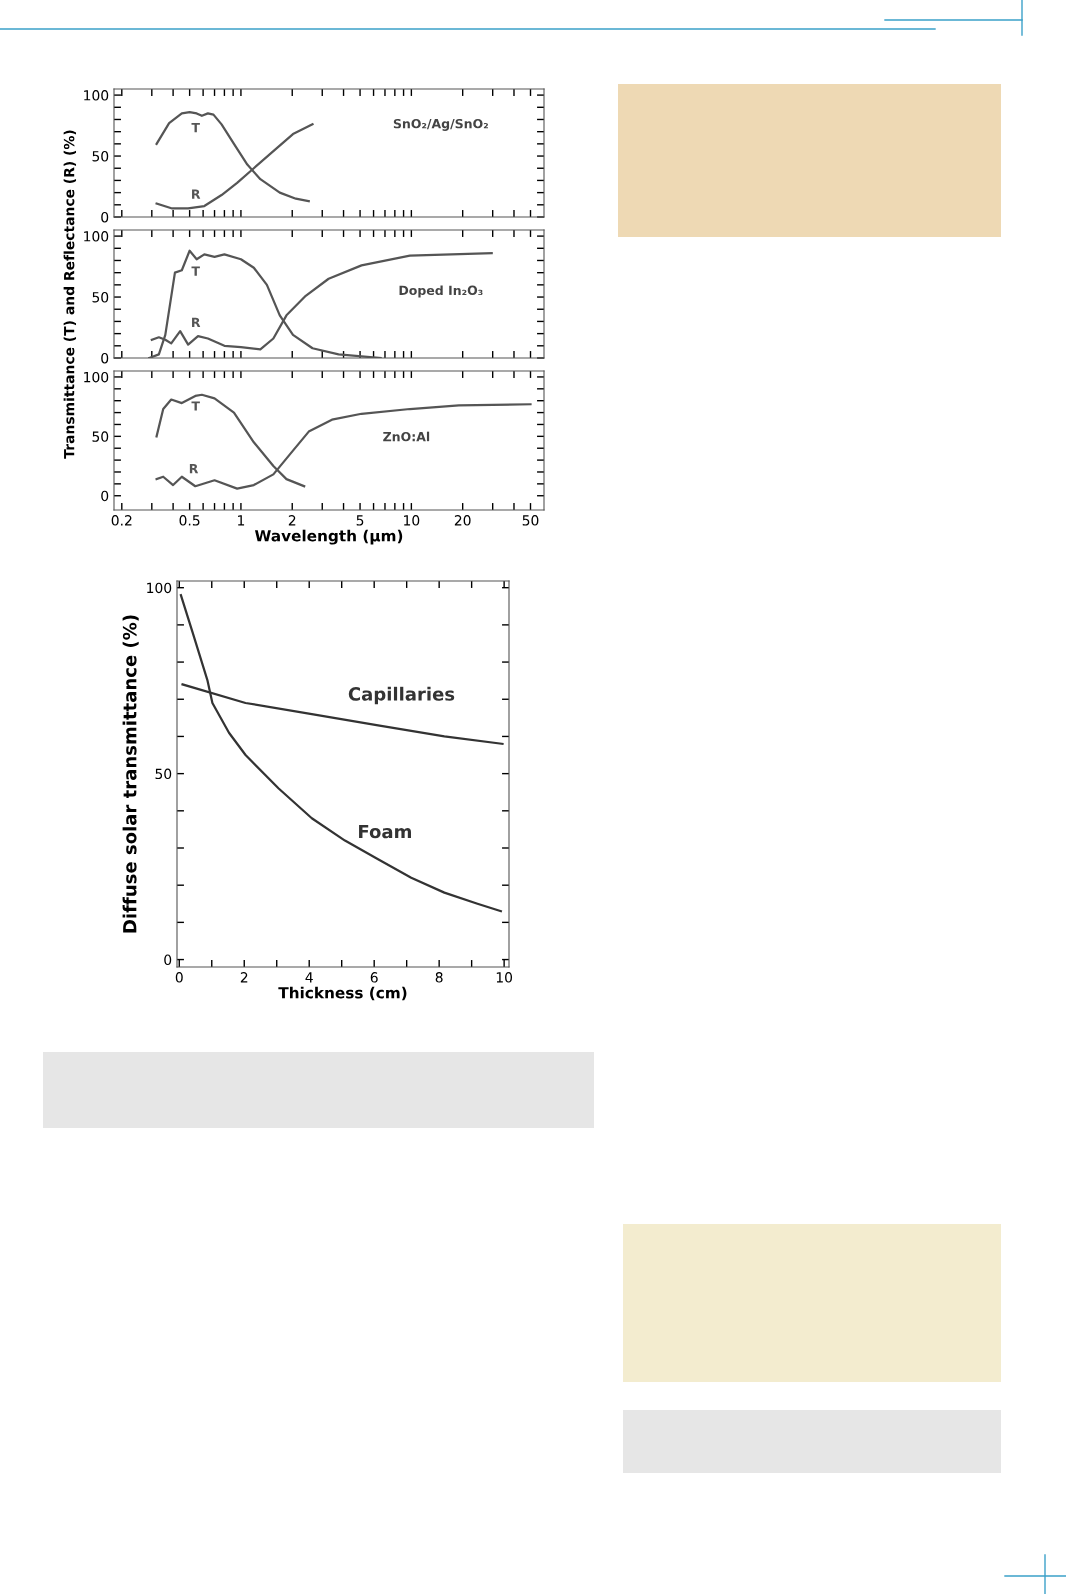 Image resolution: width=1066 pixels, height=1594 pixels. Describe the element at coordinates (462, 520) in the screenshot. I see `x-tick-label: 20` at that location.